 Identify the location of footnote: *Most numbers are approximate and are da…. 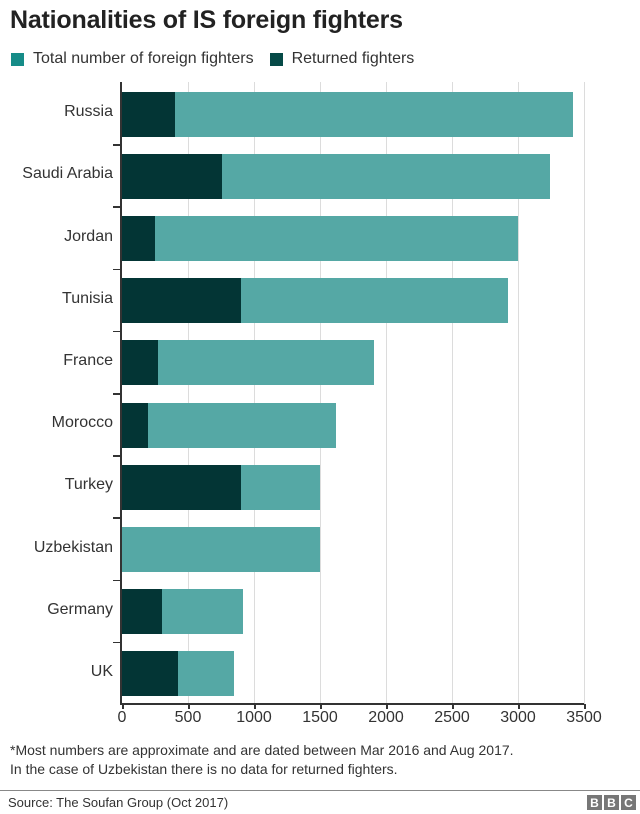
(262, 760).